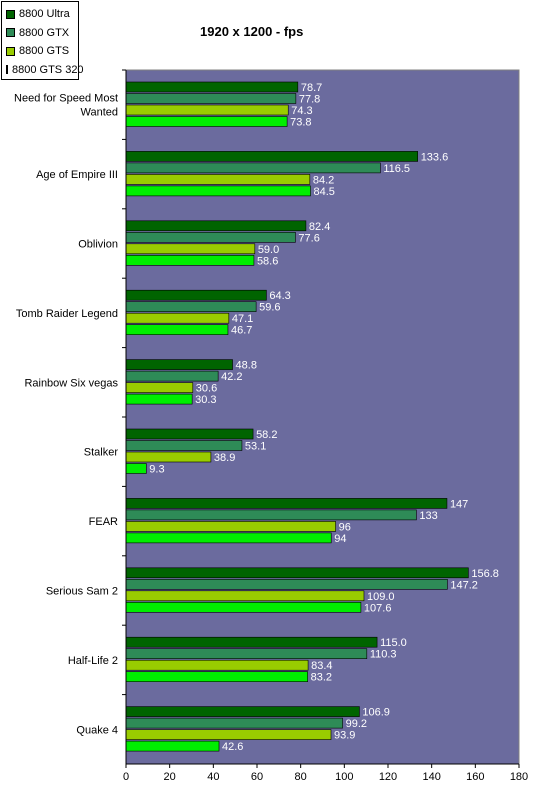 The height and width of the screenshot is (800, 535). What do you see at coordinates (300, 123) in the screenshot?
I see `data-label: 73.8` at bounding box center [300, 123].